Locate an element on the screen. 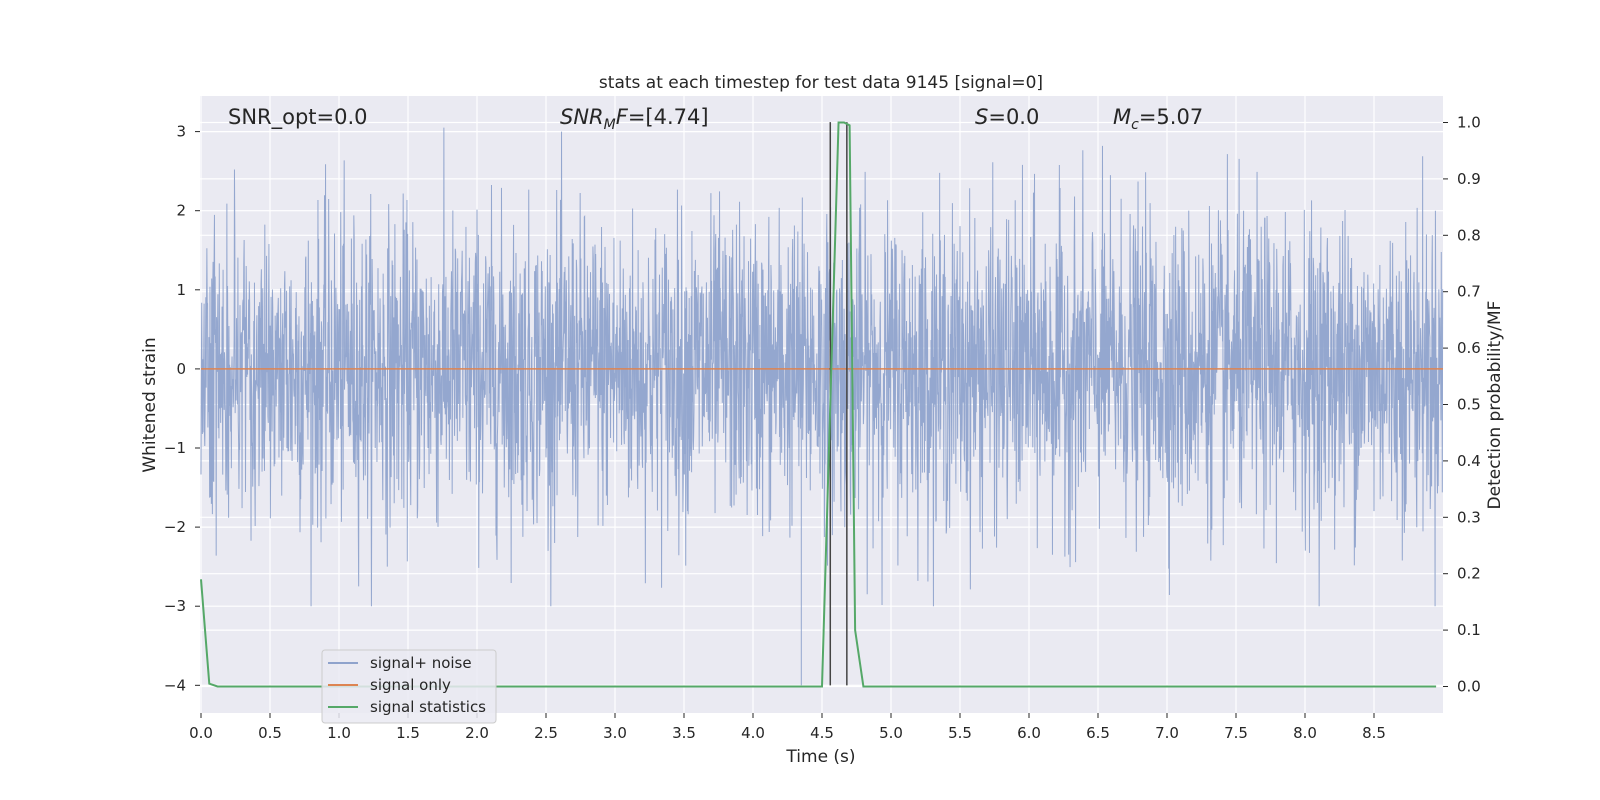 The width and height of the screenshot is (1600, 800). legend-box is located at coordinates (409, 686).